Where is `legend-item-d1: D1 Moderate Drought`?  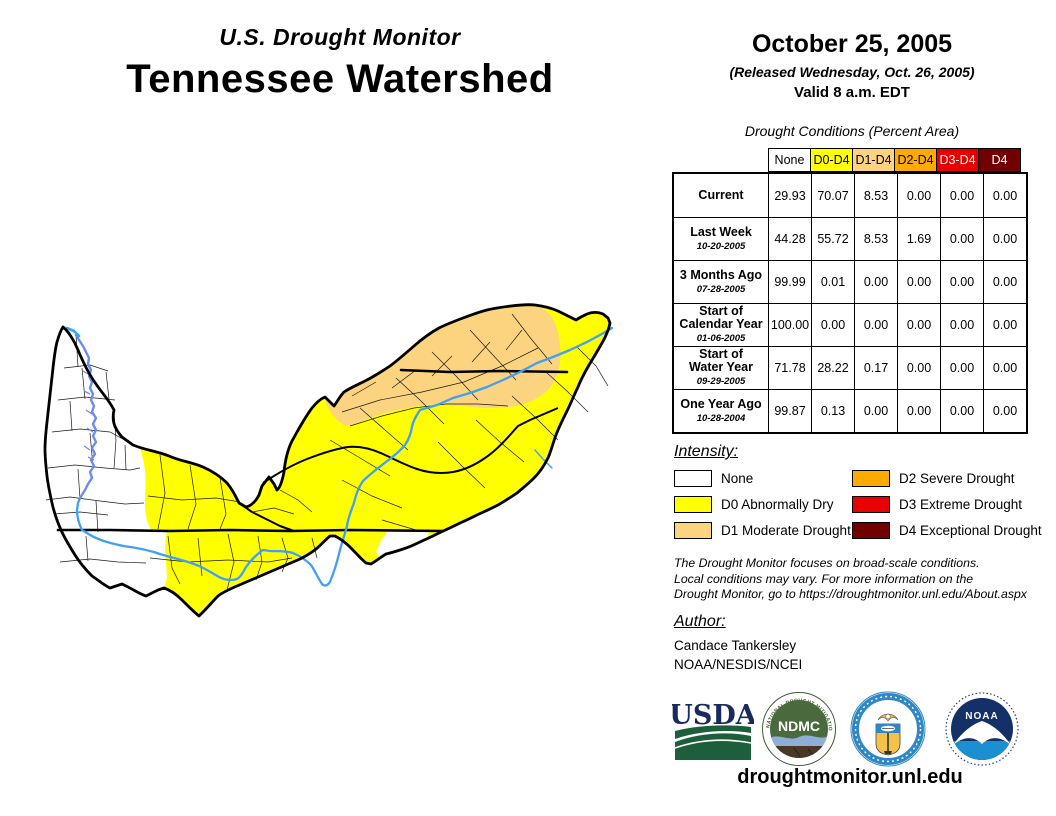
legend-item-d1: D1 Moderate Drought is located at coordinates (762, 530).